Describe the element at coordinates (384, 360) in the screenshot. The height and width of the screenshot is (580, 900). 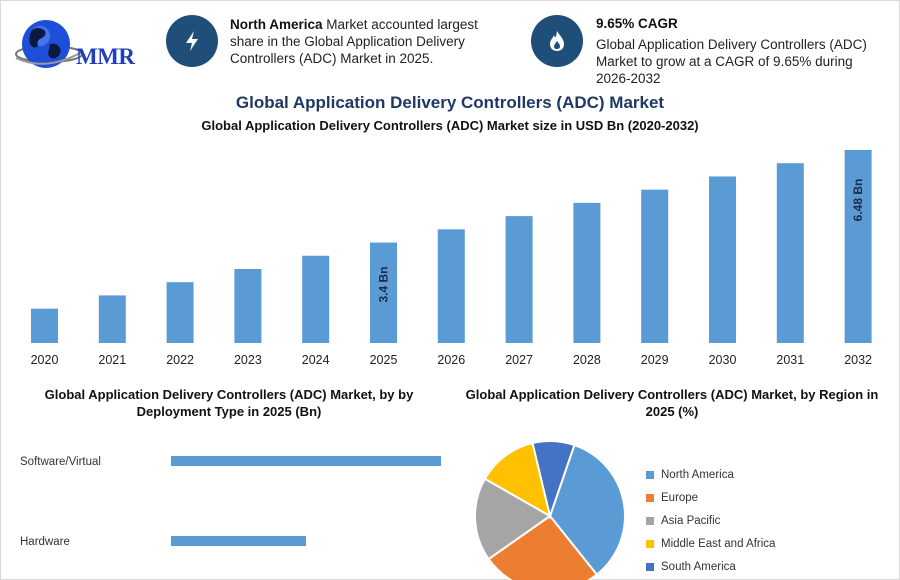
I see `x-tick-label: 2025` at that location.